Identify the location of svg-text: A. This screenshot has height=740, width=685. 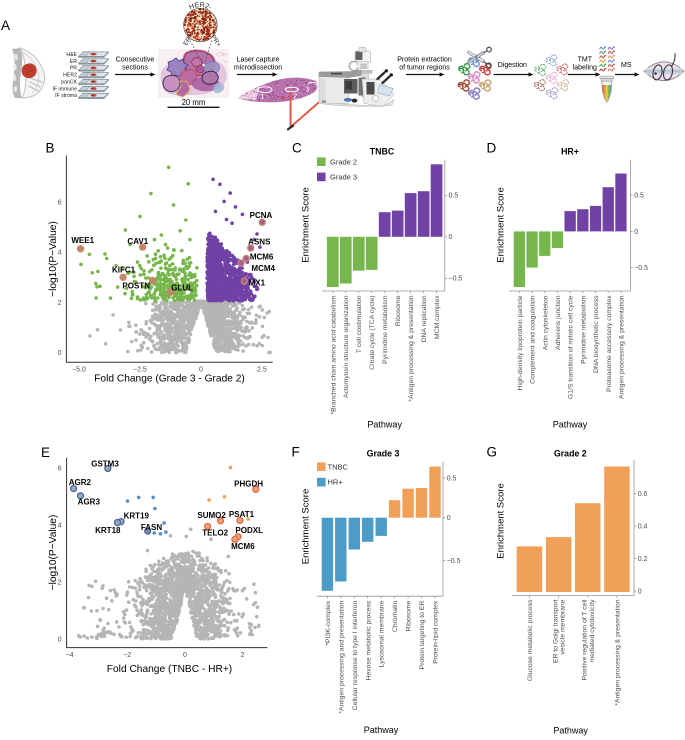
(5, 25).